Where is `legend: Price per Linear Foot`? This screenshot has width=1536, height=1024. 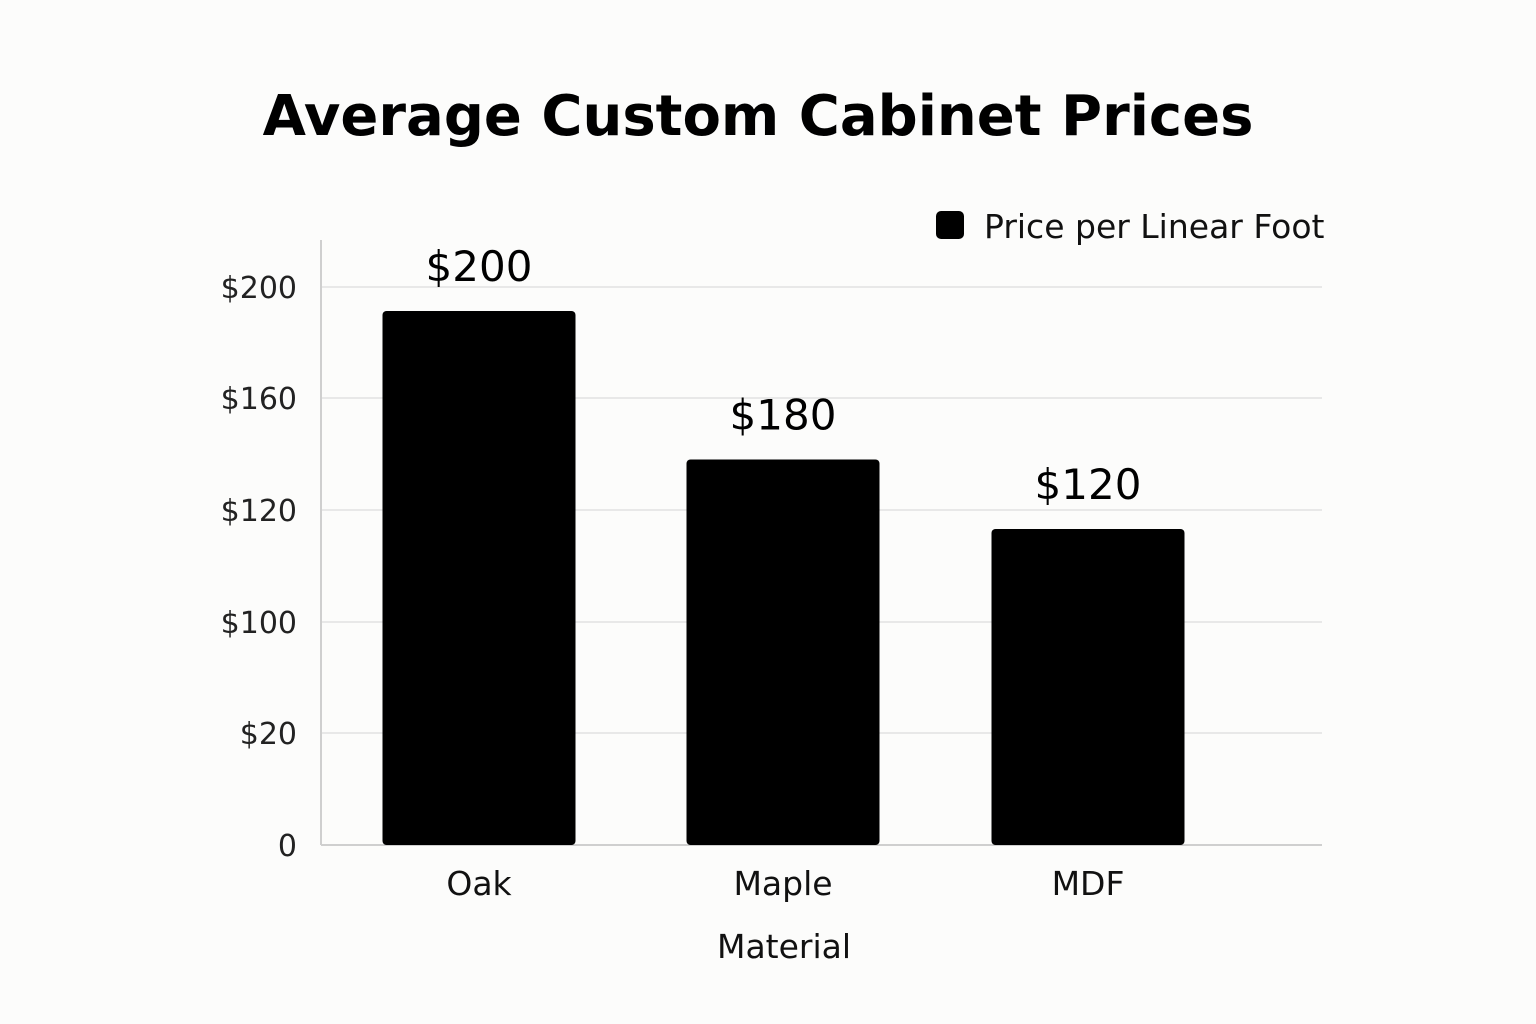 legend: Price per Linear Foot is located at coordinates (1130, 226).